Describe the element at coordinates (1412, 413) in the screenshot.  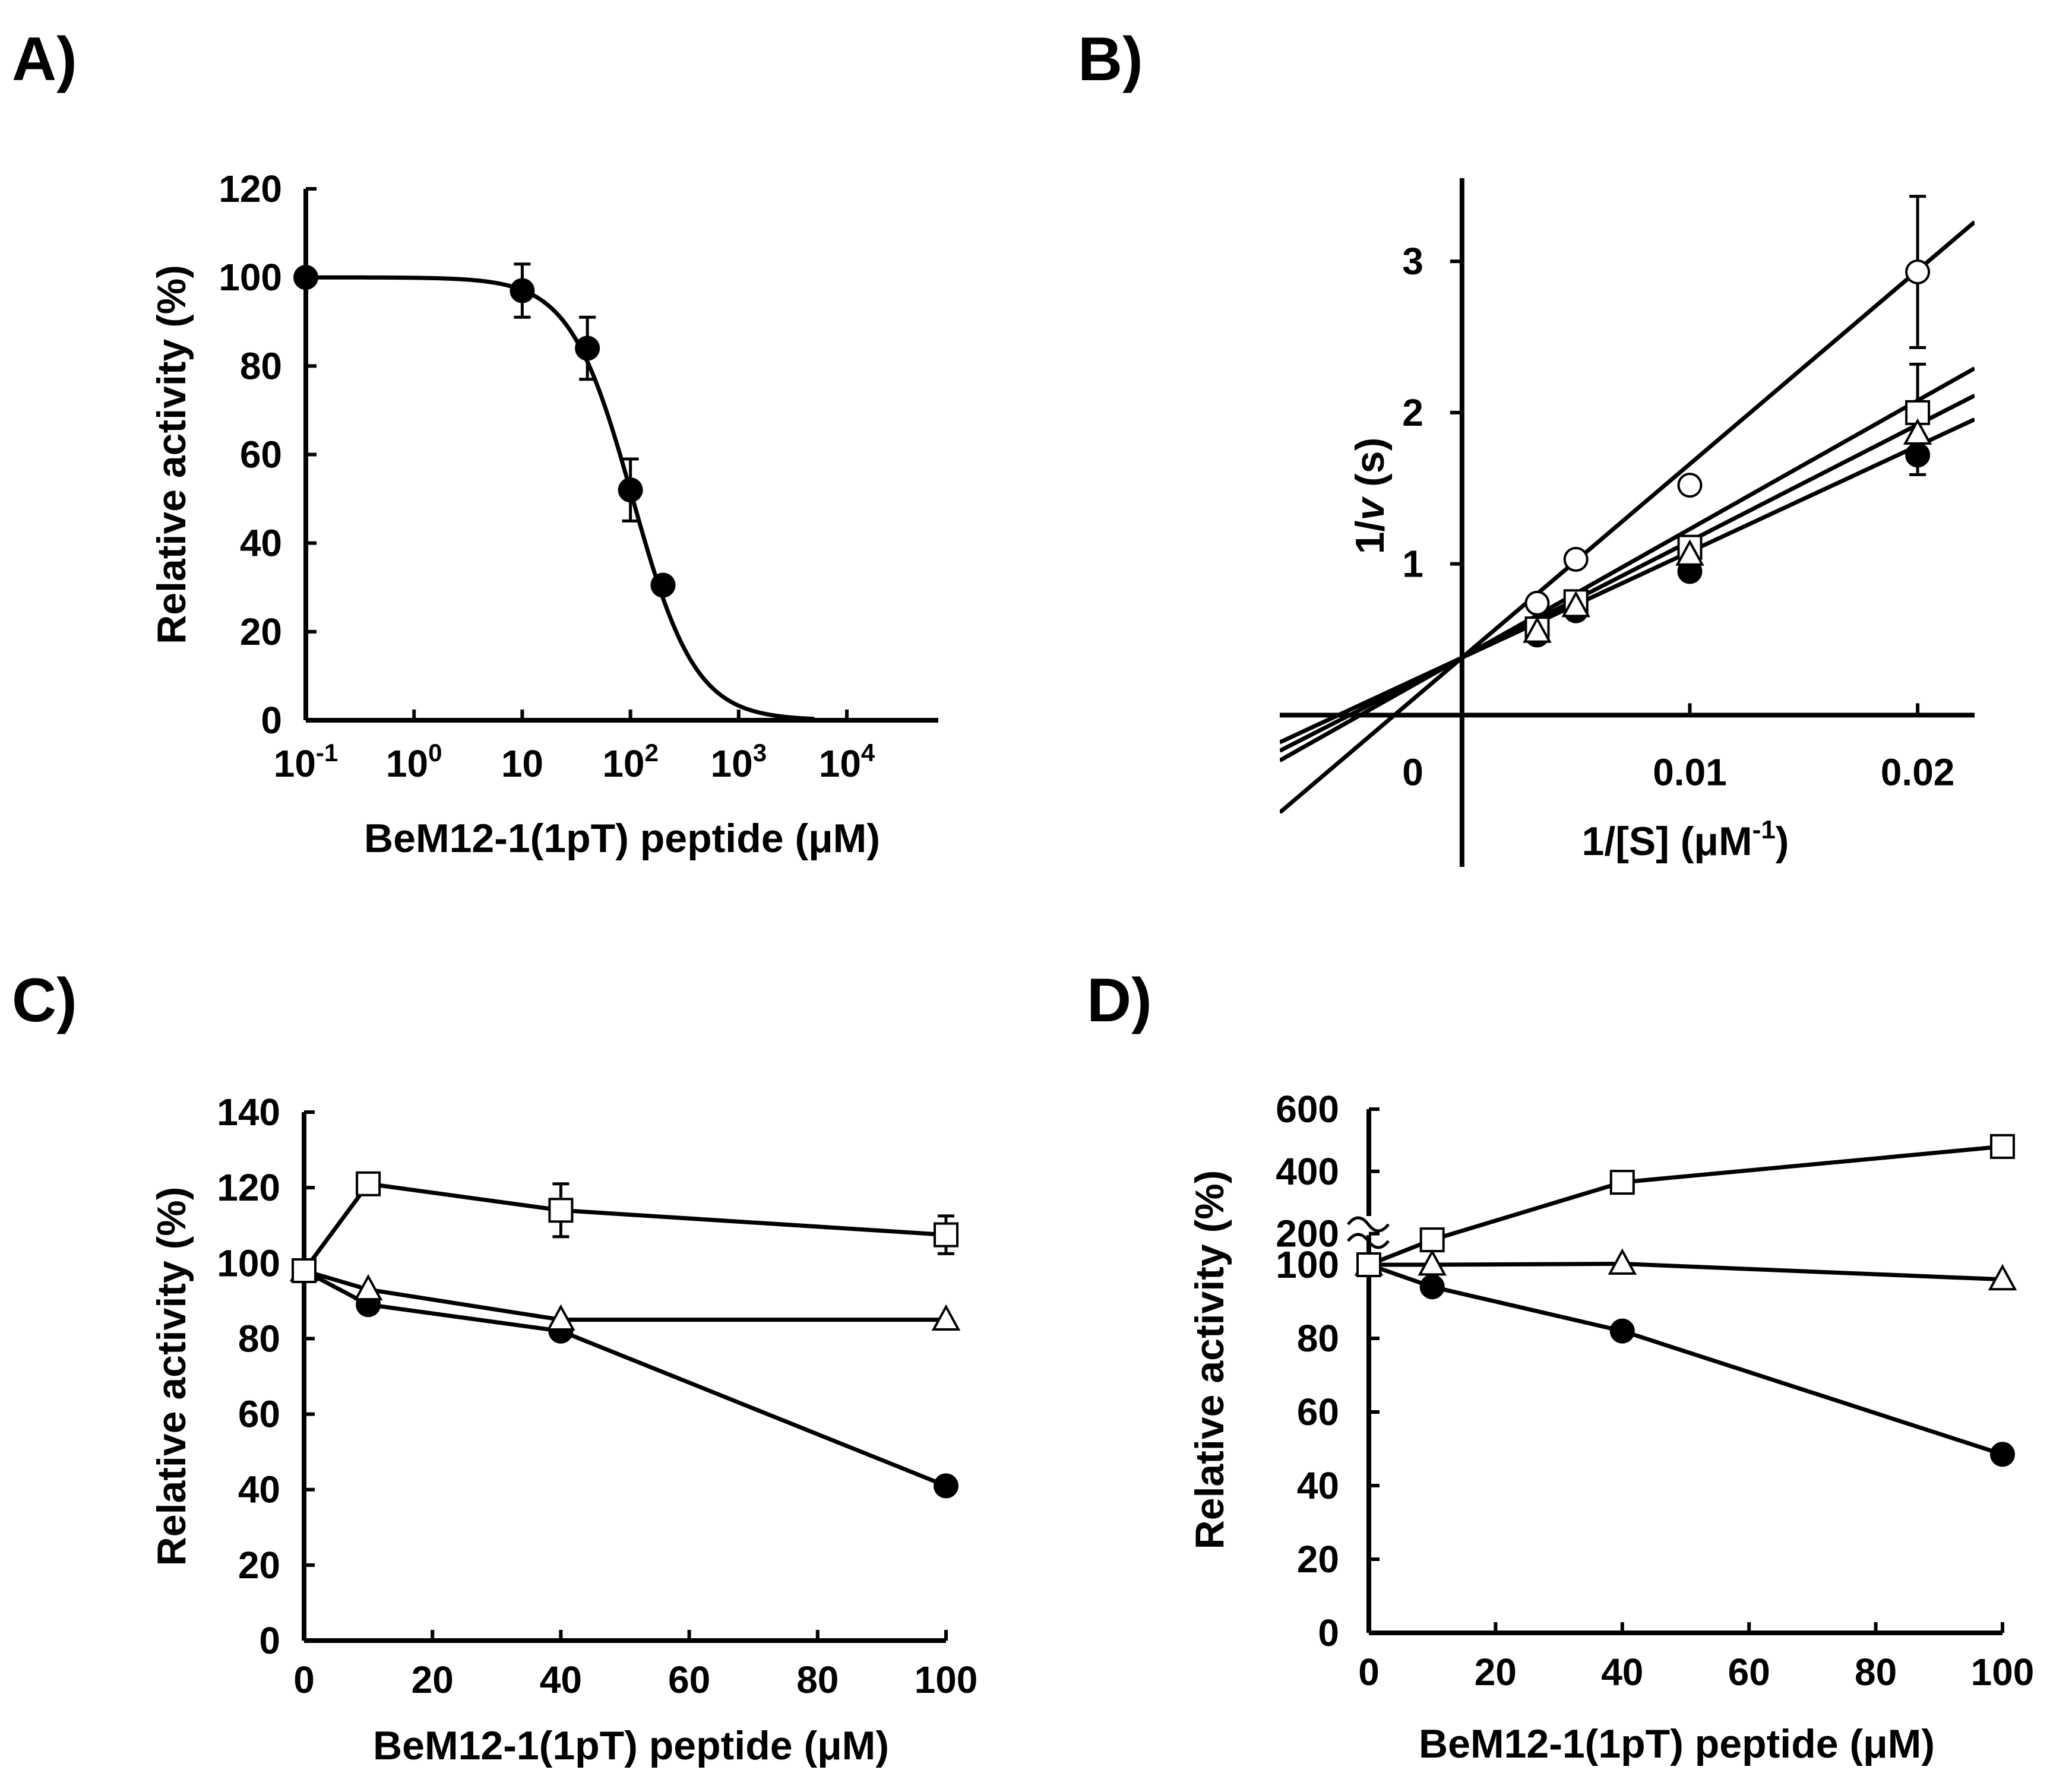
I see `y-tick-label: 2` at that location.